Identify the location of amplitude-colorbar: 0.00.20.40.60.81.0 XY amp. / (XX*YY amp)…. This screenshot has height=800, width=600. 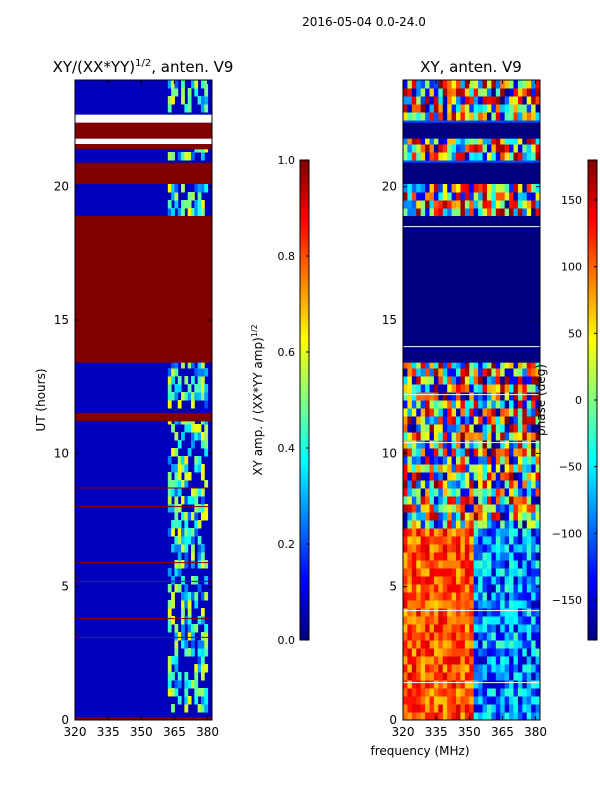
(280, 400).